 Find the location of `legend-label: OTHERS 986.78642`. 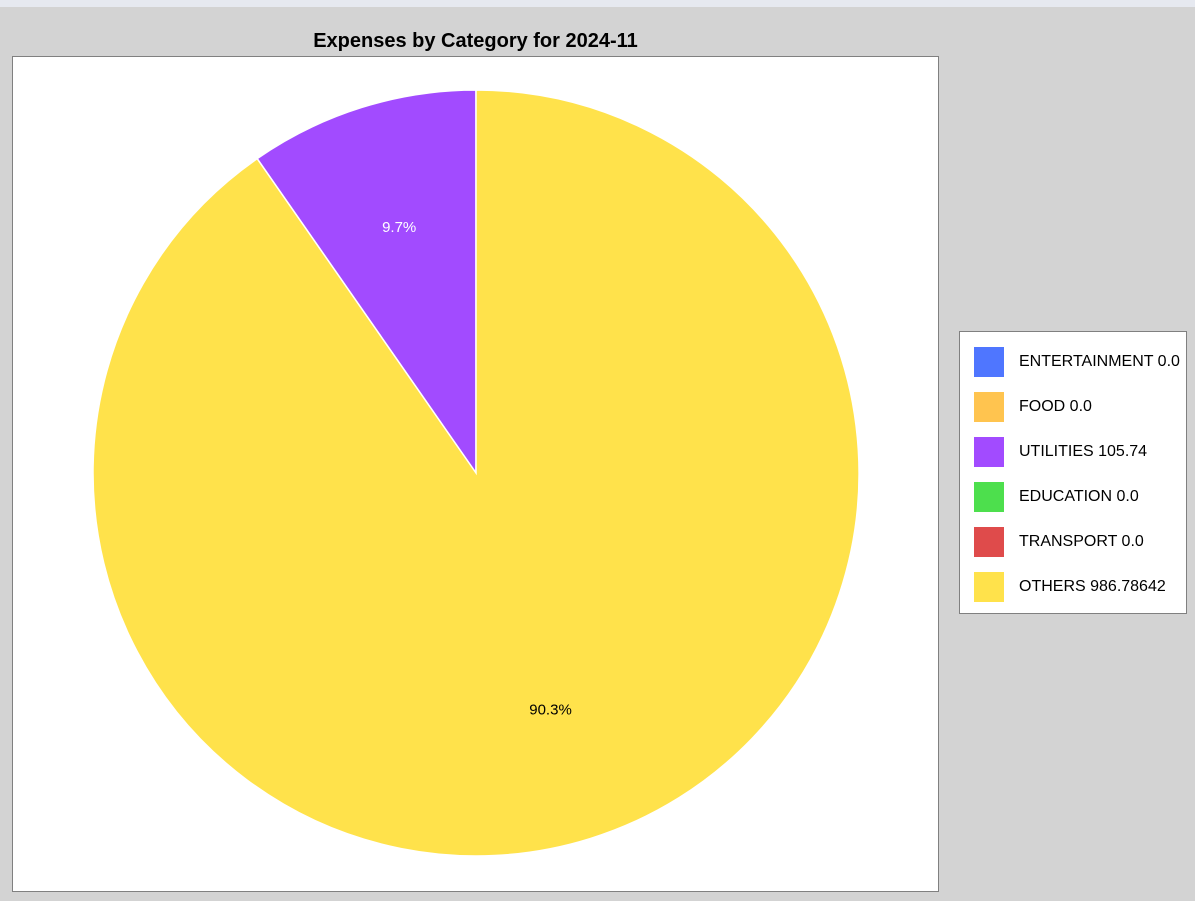

legend-label: OTHERS 986.78642 is located at coordinates (1092, 586).